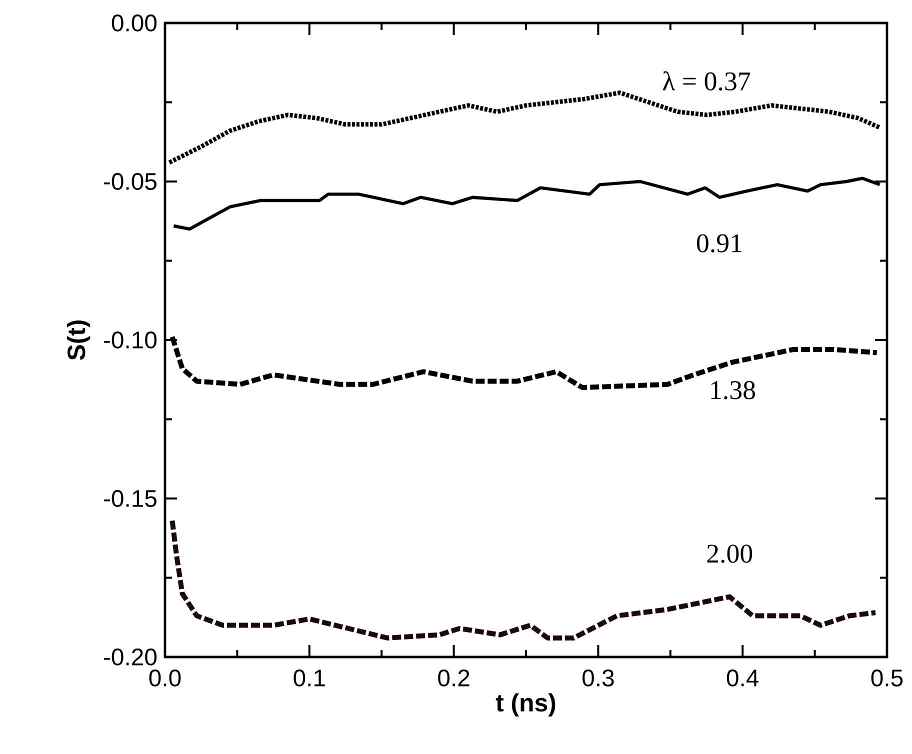 This screenshot has width=912, height=754. What do you see at coordinates (719, 243) in the screenshot?
I see `series-label: 0.91` at bounding box center [719, 243].